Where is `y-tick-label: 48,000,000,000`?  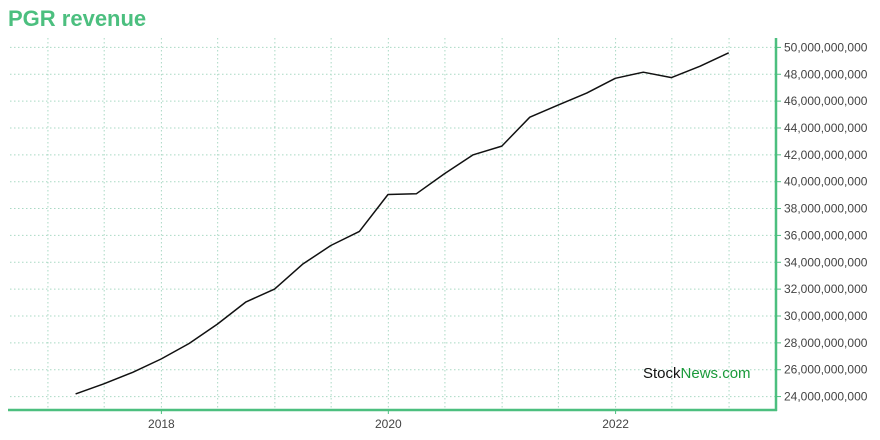
y-tick-label: 48,000,000,000 is located at coordinates (826, 74).